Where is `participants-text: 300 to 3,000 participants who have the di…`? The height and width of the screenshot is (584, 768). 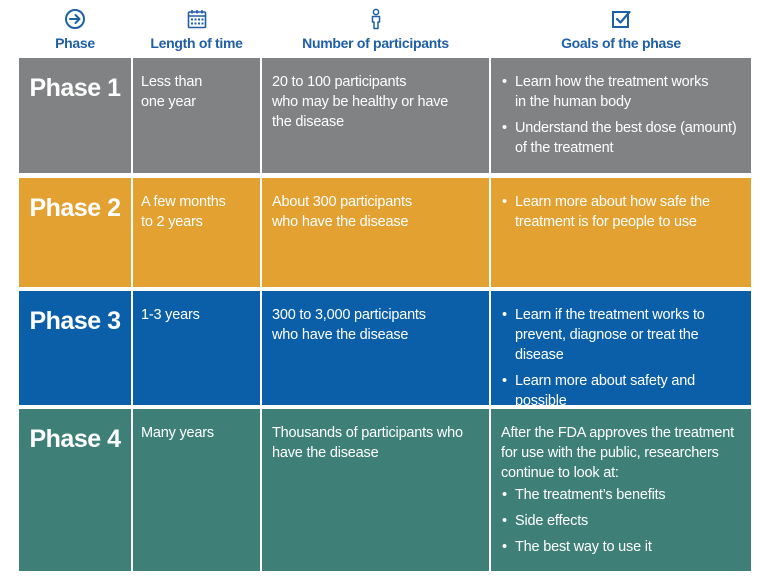
participants-text: 300 to 3,000 participants who have the di… is located at coordinates (349, 325).